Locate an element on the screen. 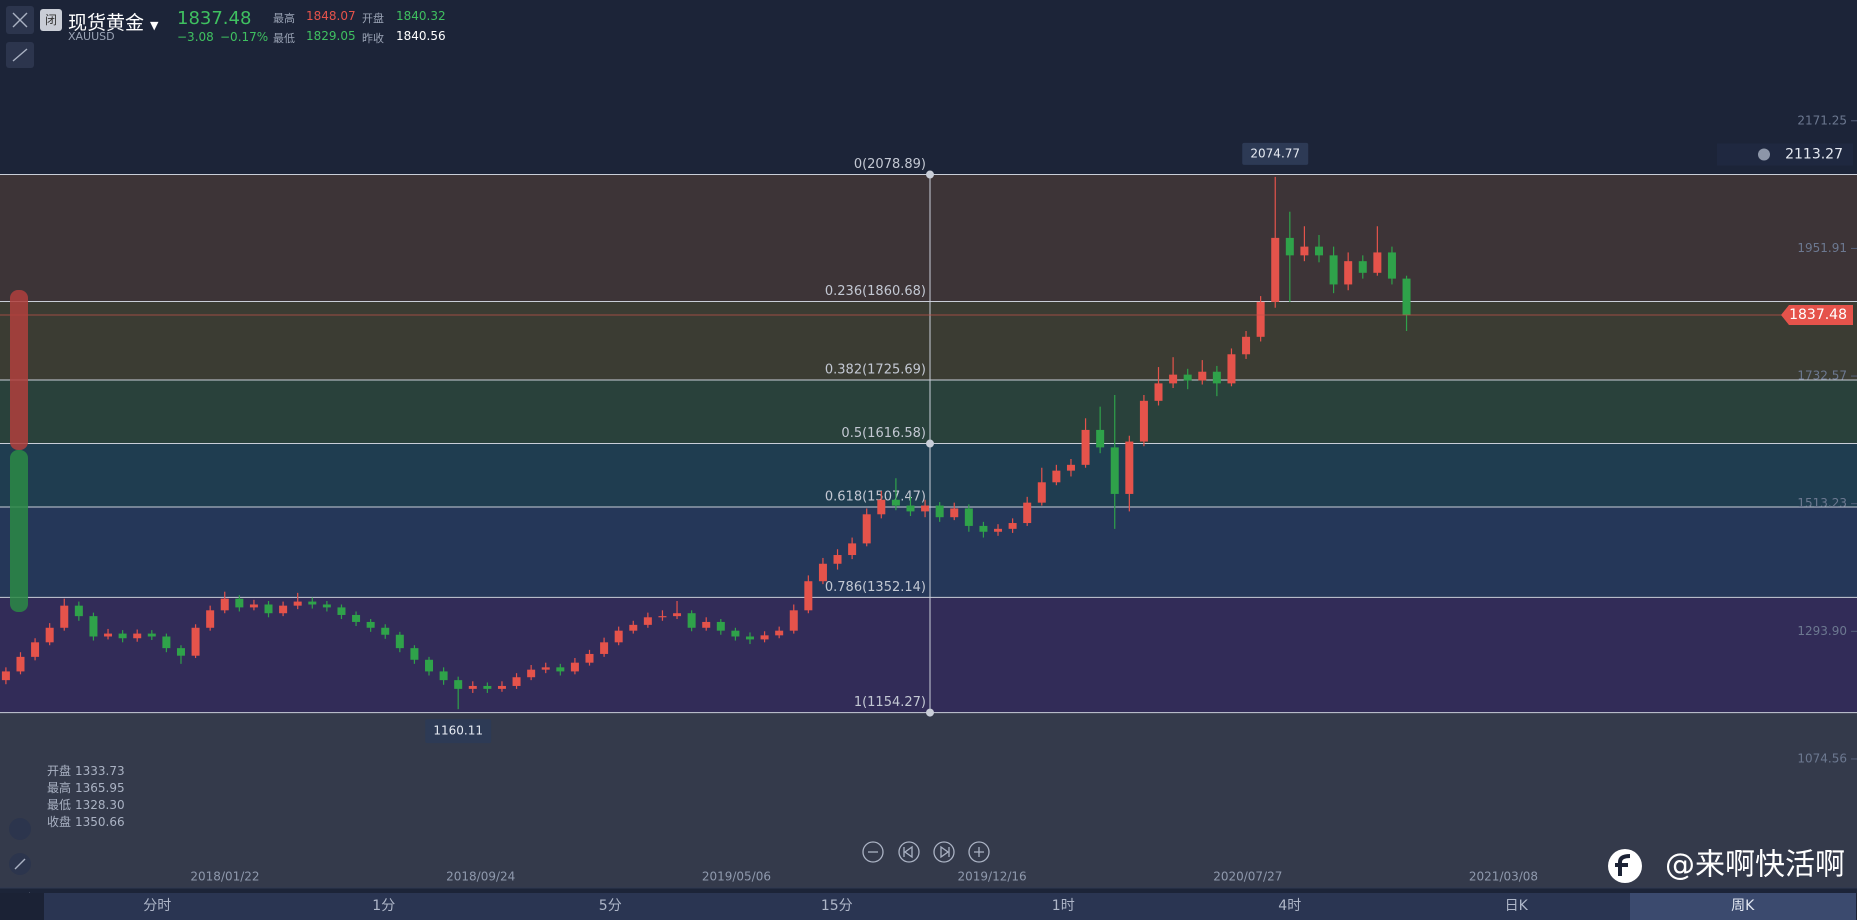  timeframe-tab: 日K is located at coordinates (1516, 906).